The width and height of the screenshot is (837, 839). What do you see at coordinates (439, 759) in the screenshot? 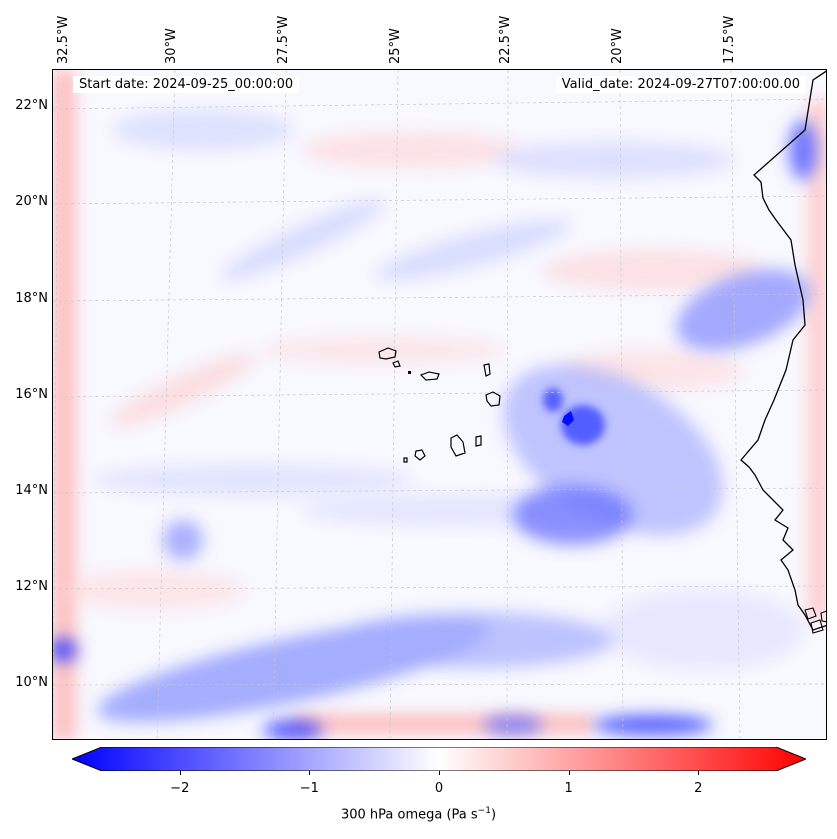
I see `colorbar` at bounding box center [439, 759].